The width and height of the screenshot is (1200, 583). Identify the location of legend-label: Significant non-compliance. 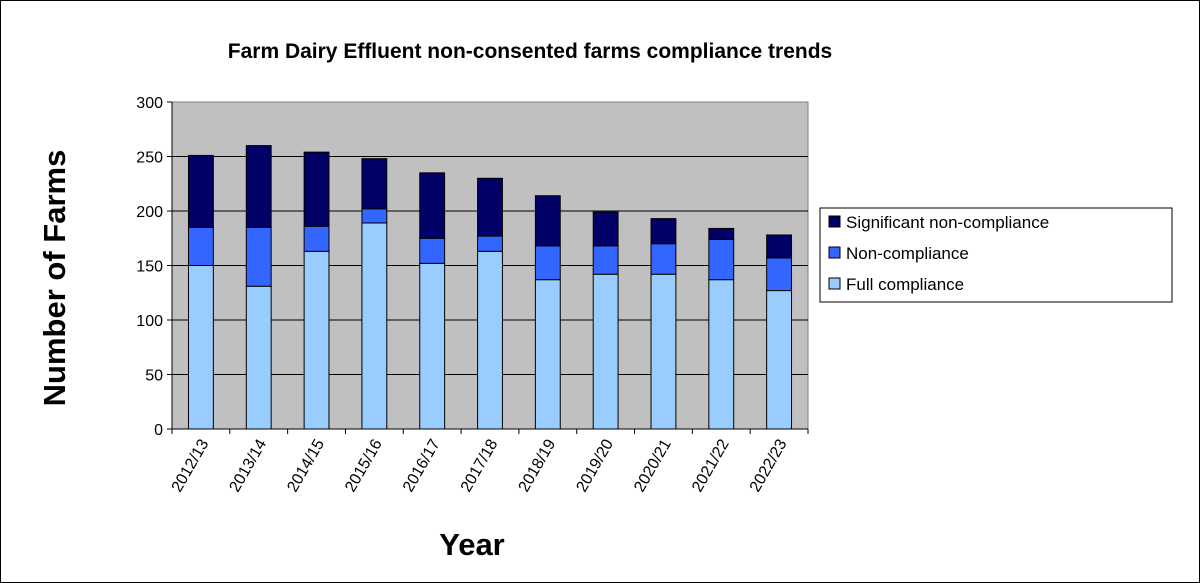
(947, 222).